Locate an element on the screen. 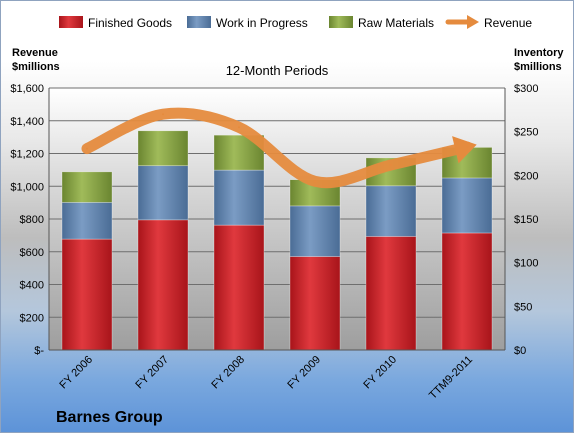 Image resolution: width=574 pixels, height=433 pixels. line-layer is located at coordinates (279, 148).